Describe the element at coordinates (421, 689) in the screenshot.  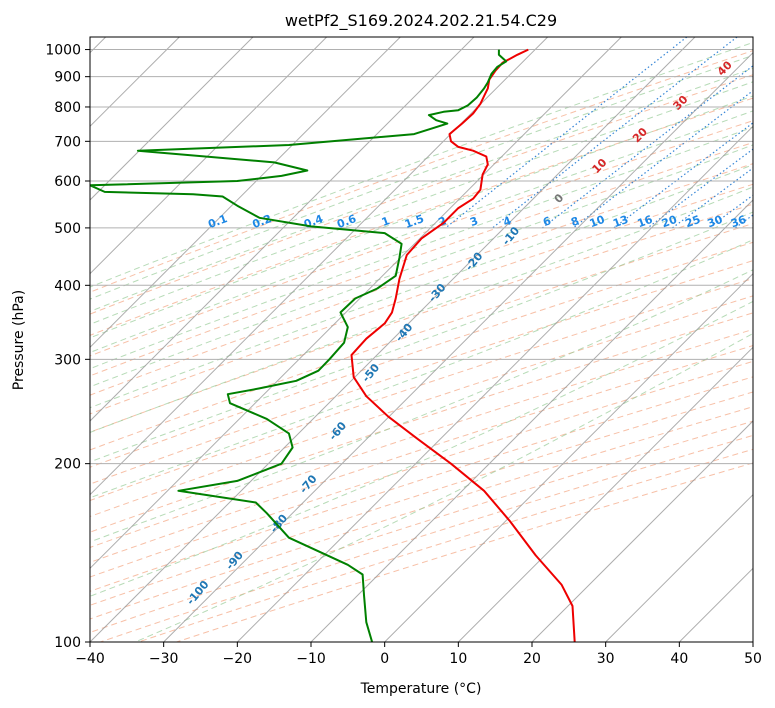
I see `x-axis-label: Temperature (°C)` at that location.